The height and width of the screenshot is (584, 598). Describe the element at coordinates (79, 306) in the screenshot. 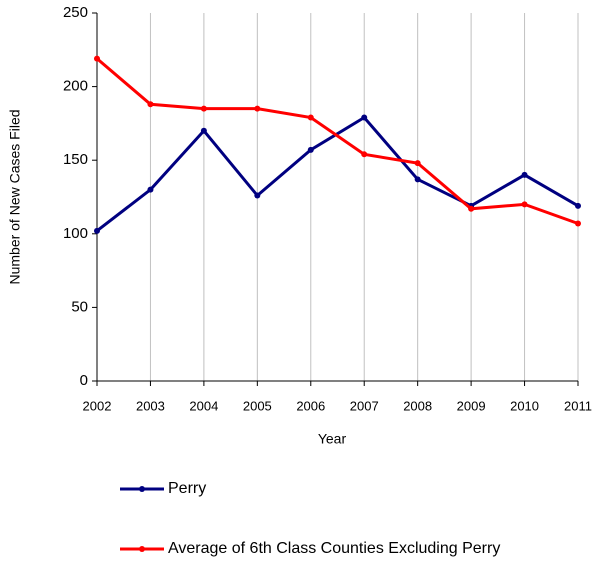

I see `y-tick-label: 50` at that location.